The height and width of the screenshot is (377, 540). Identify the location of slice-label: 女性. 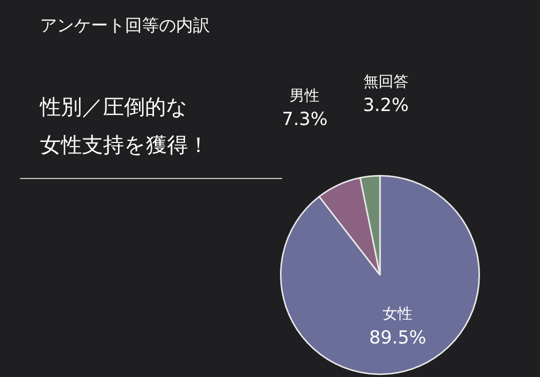
(397, 313).